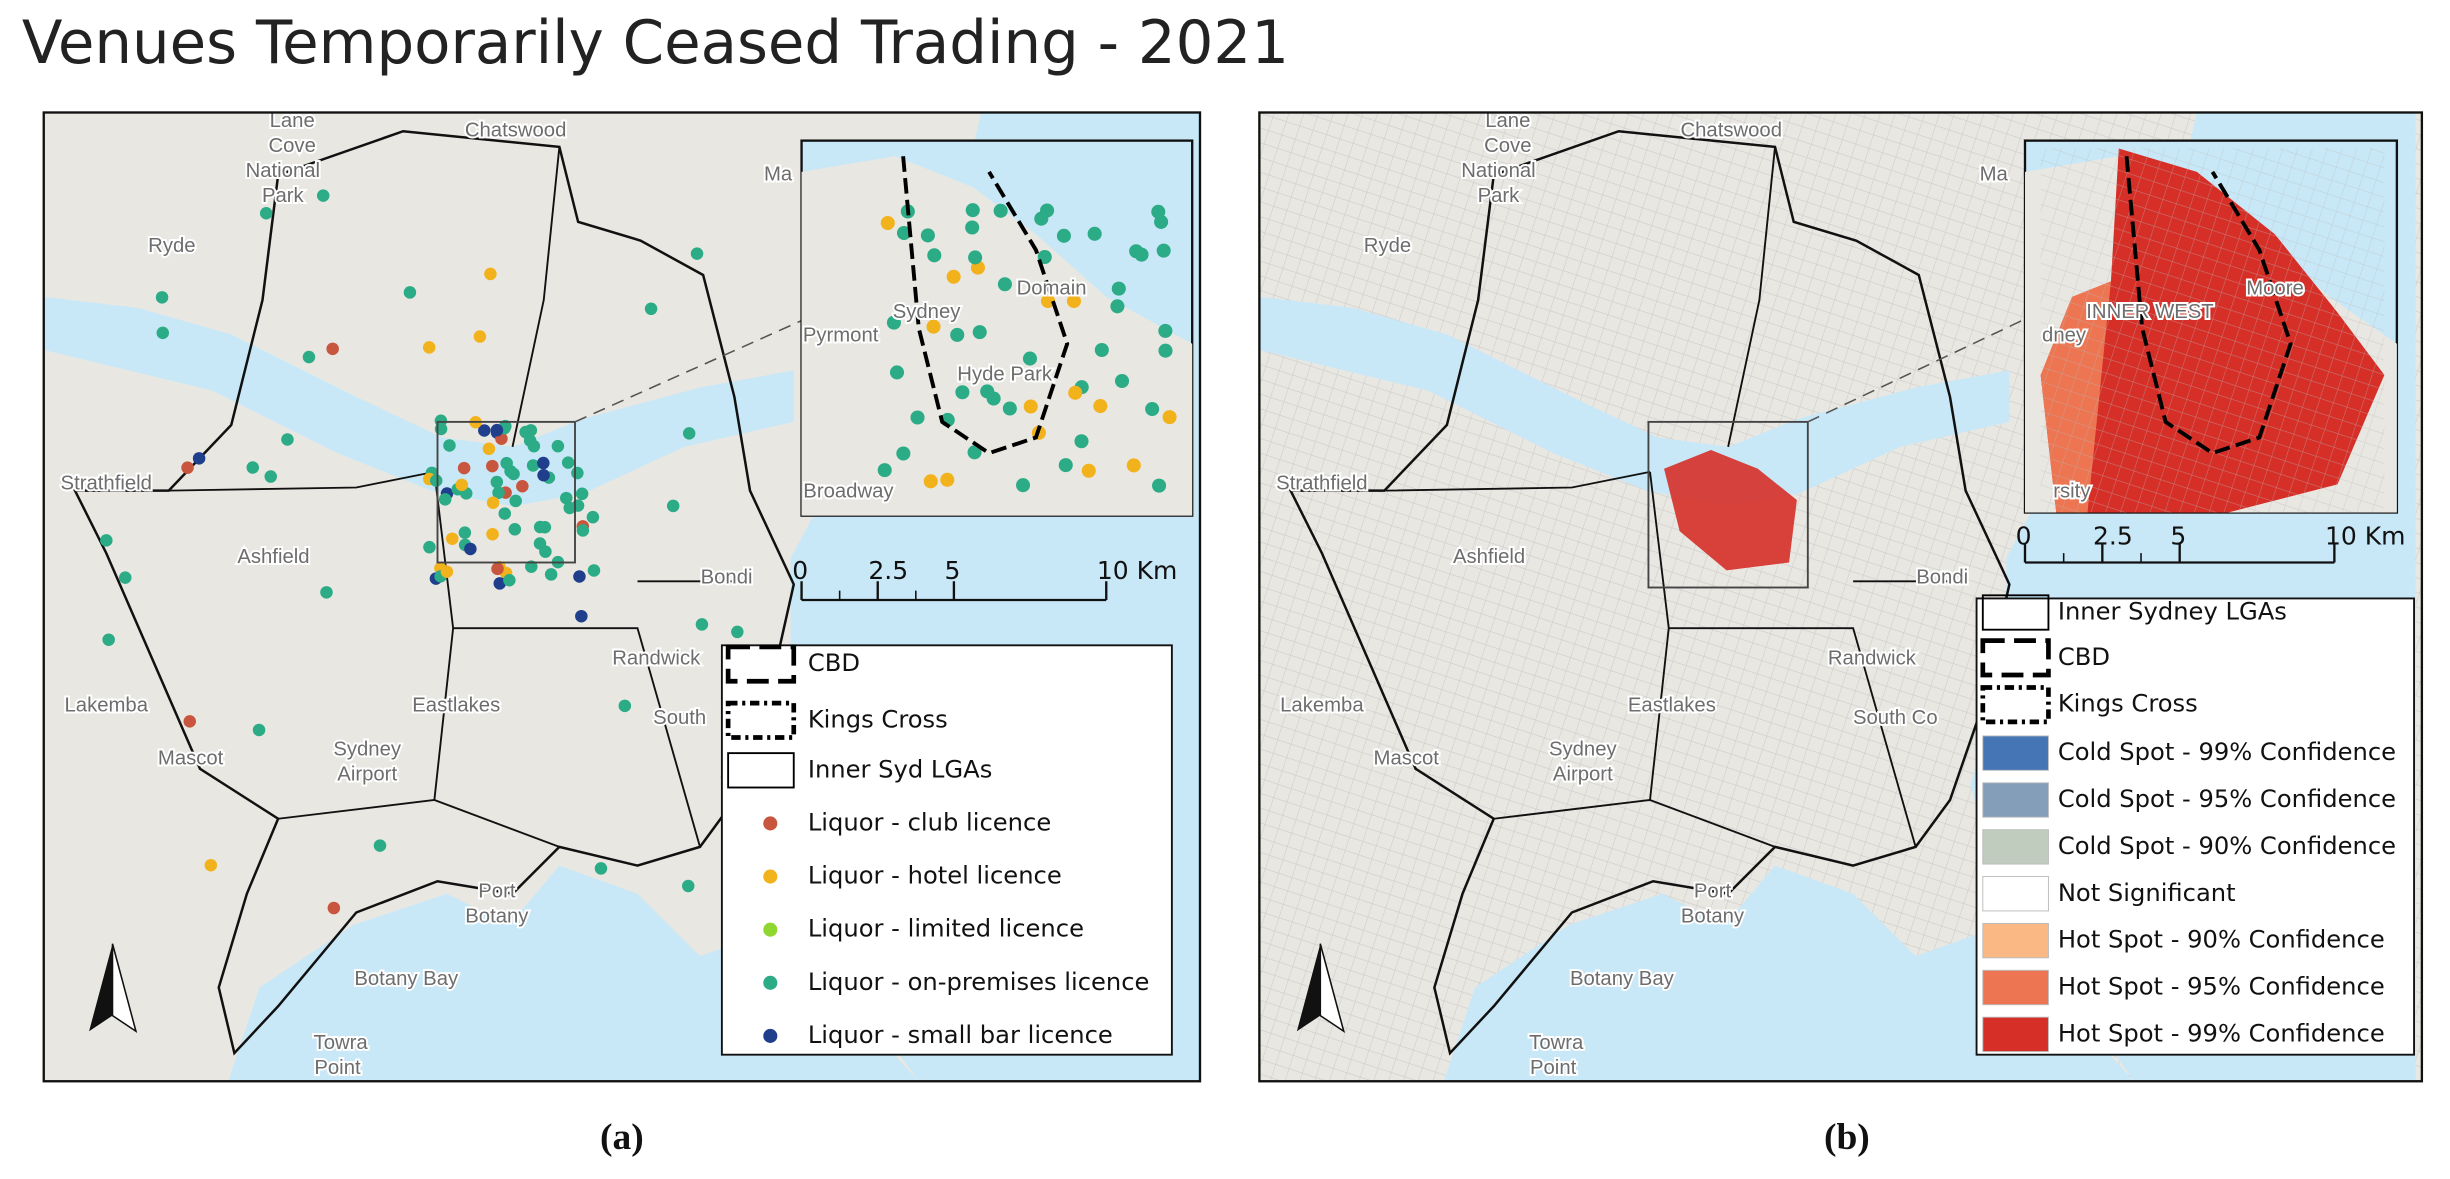  Describe the element at coordinates (1052, 288) in the screenshot. I see `inset-label: Domain` at that location.